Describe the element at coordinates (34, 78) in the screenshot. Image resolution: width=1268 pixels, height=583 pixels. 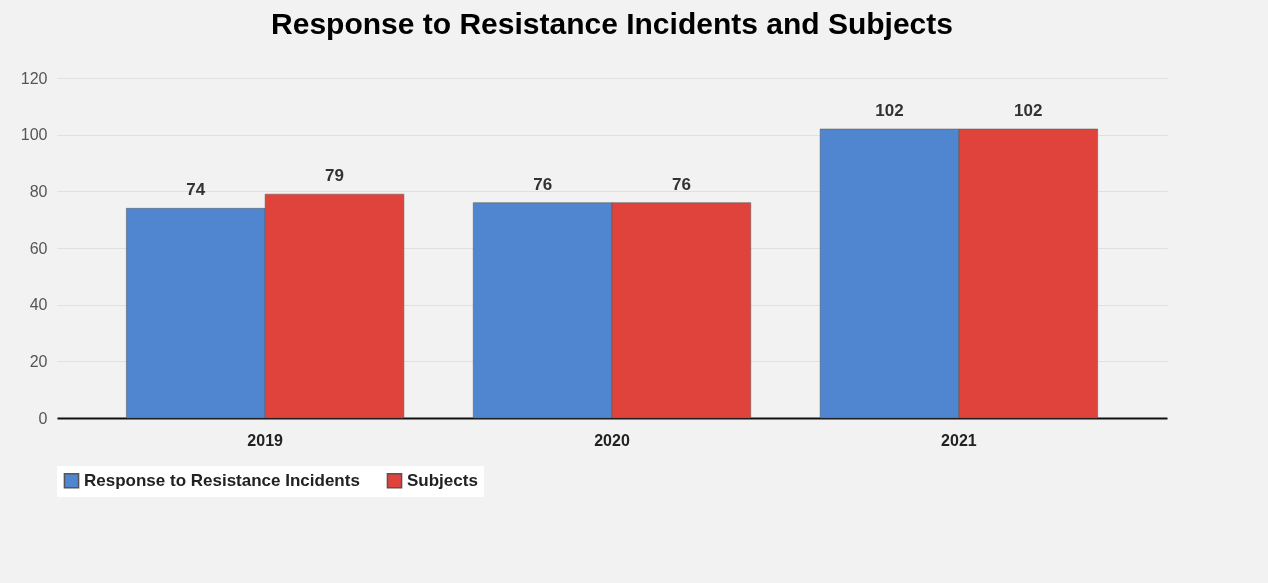
I see `y-tick-label: 120` at that location.